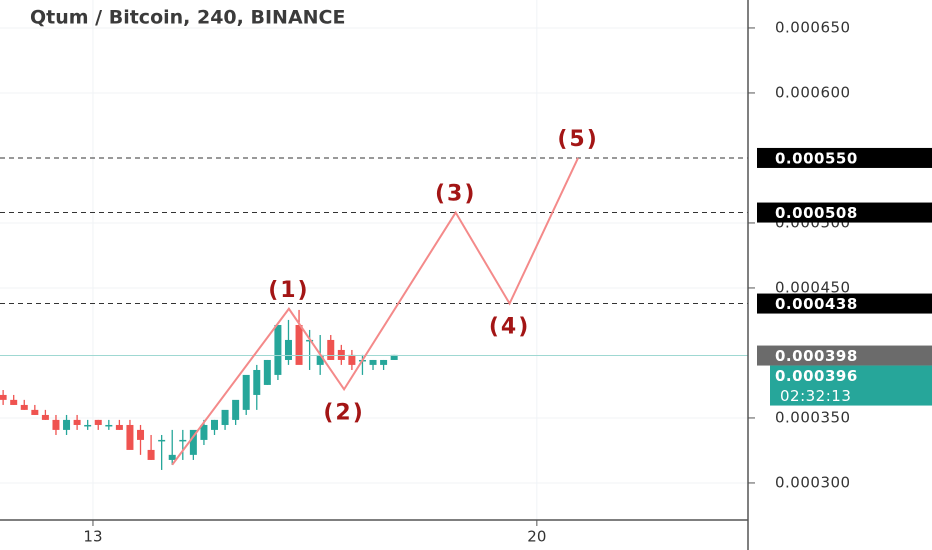  What do you see at coordinates (455, 194) in the screenshot?
I see `wave-label: (3)` at bounding box center [455, 194].